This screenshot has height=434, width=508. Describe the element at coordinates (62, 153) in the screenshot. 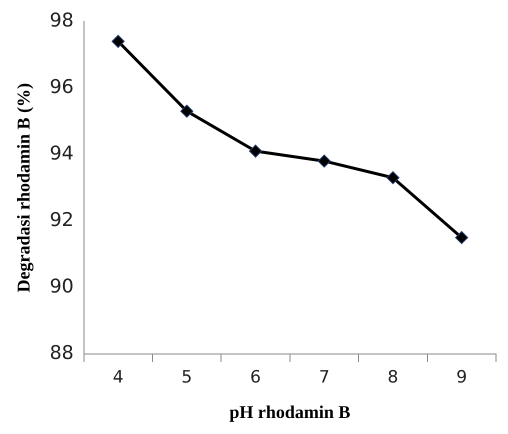

I see `y-tick-label: 94` at that location.